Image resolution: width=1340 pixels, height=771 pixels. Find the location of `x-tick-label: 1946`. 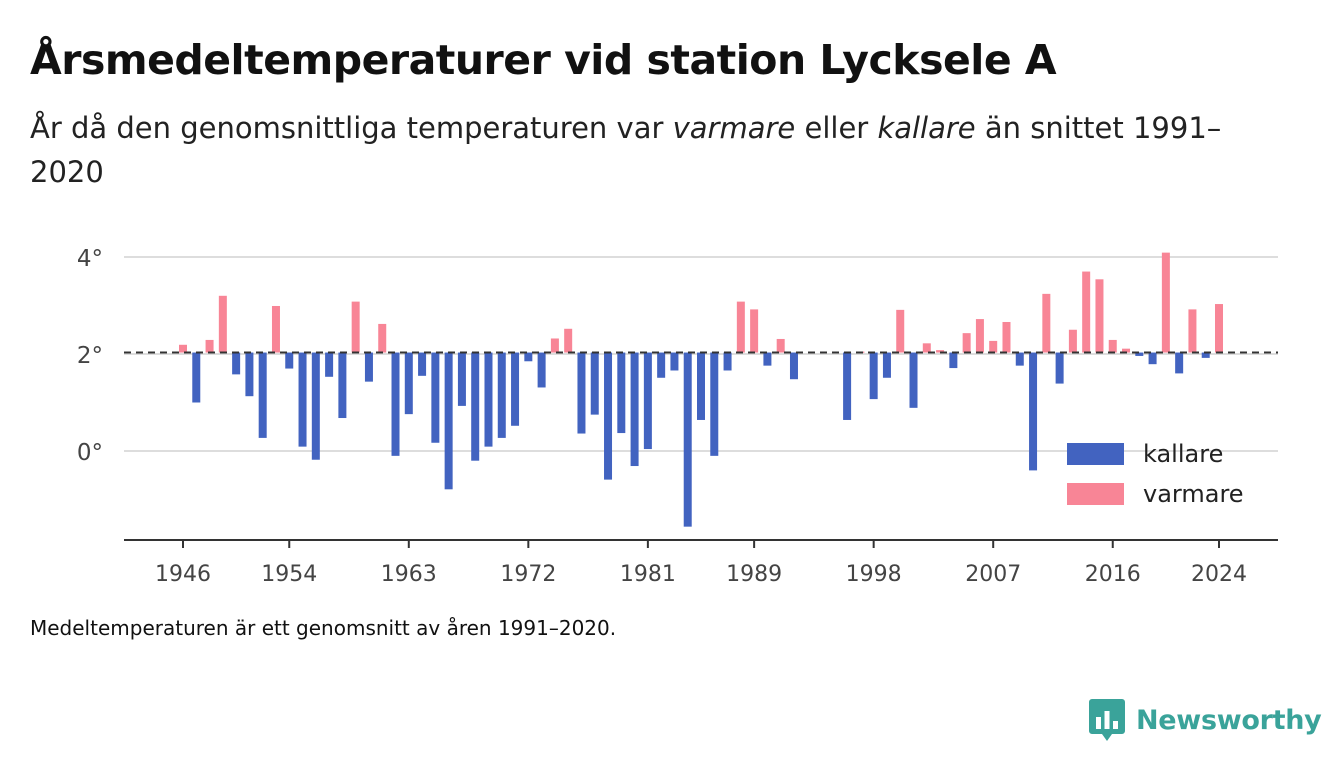

x-tick-label: 1946 is located at coordinates (183, 574).